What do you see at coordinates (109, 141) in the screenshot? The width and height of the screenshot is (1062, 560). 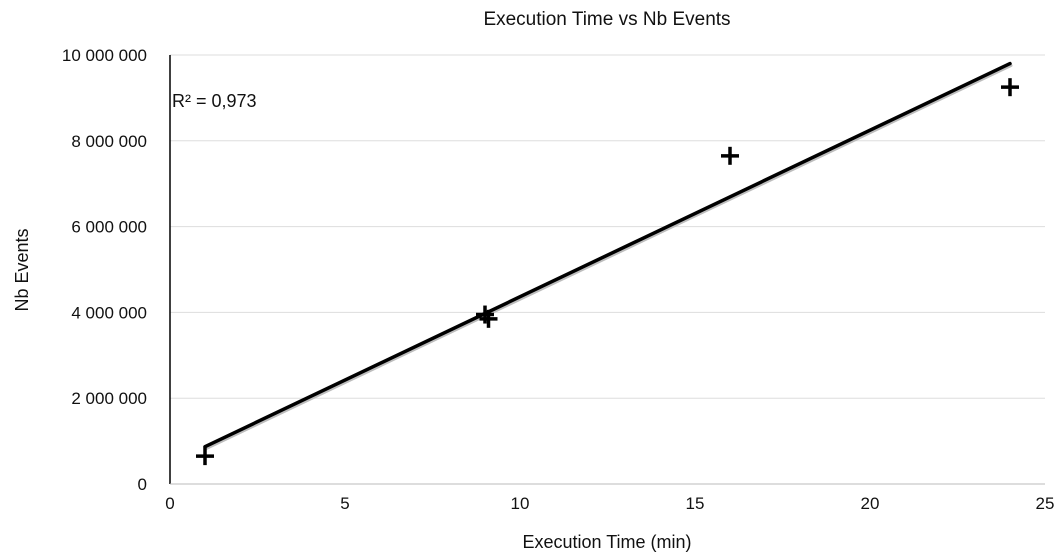 I see `y-tick-label: 8 000 000` at bounding box center [109, 141].